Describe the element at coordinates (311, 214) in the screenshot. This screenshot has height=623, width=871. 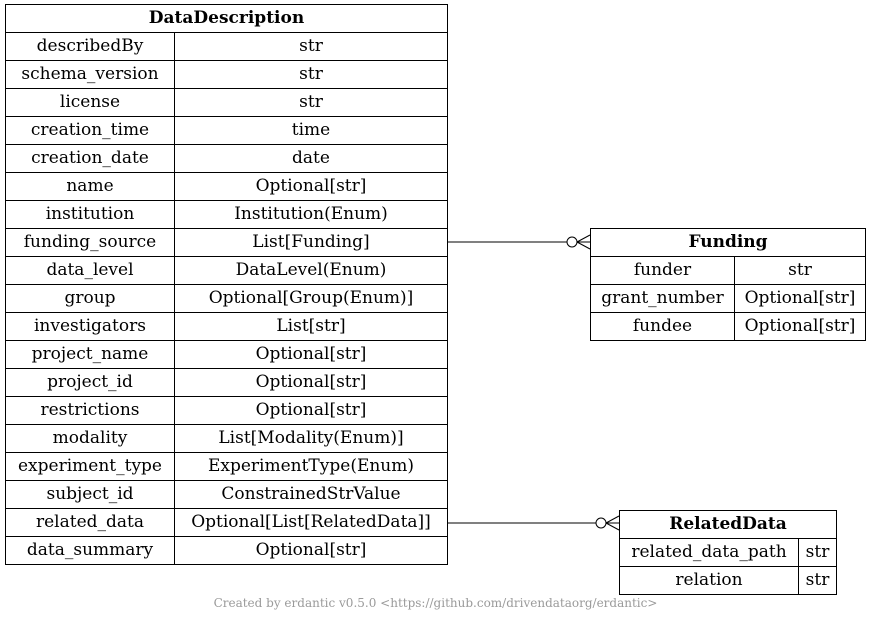
I see `field-type: Institution(Enum)` at that location.